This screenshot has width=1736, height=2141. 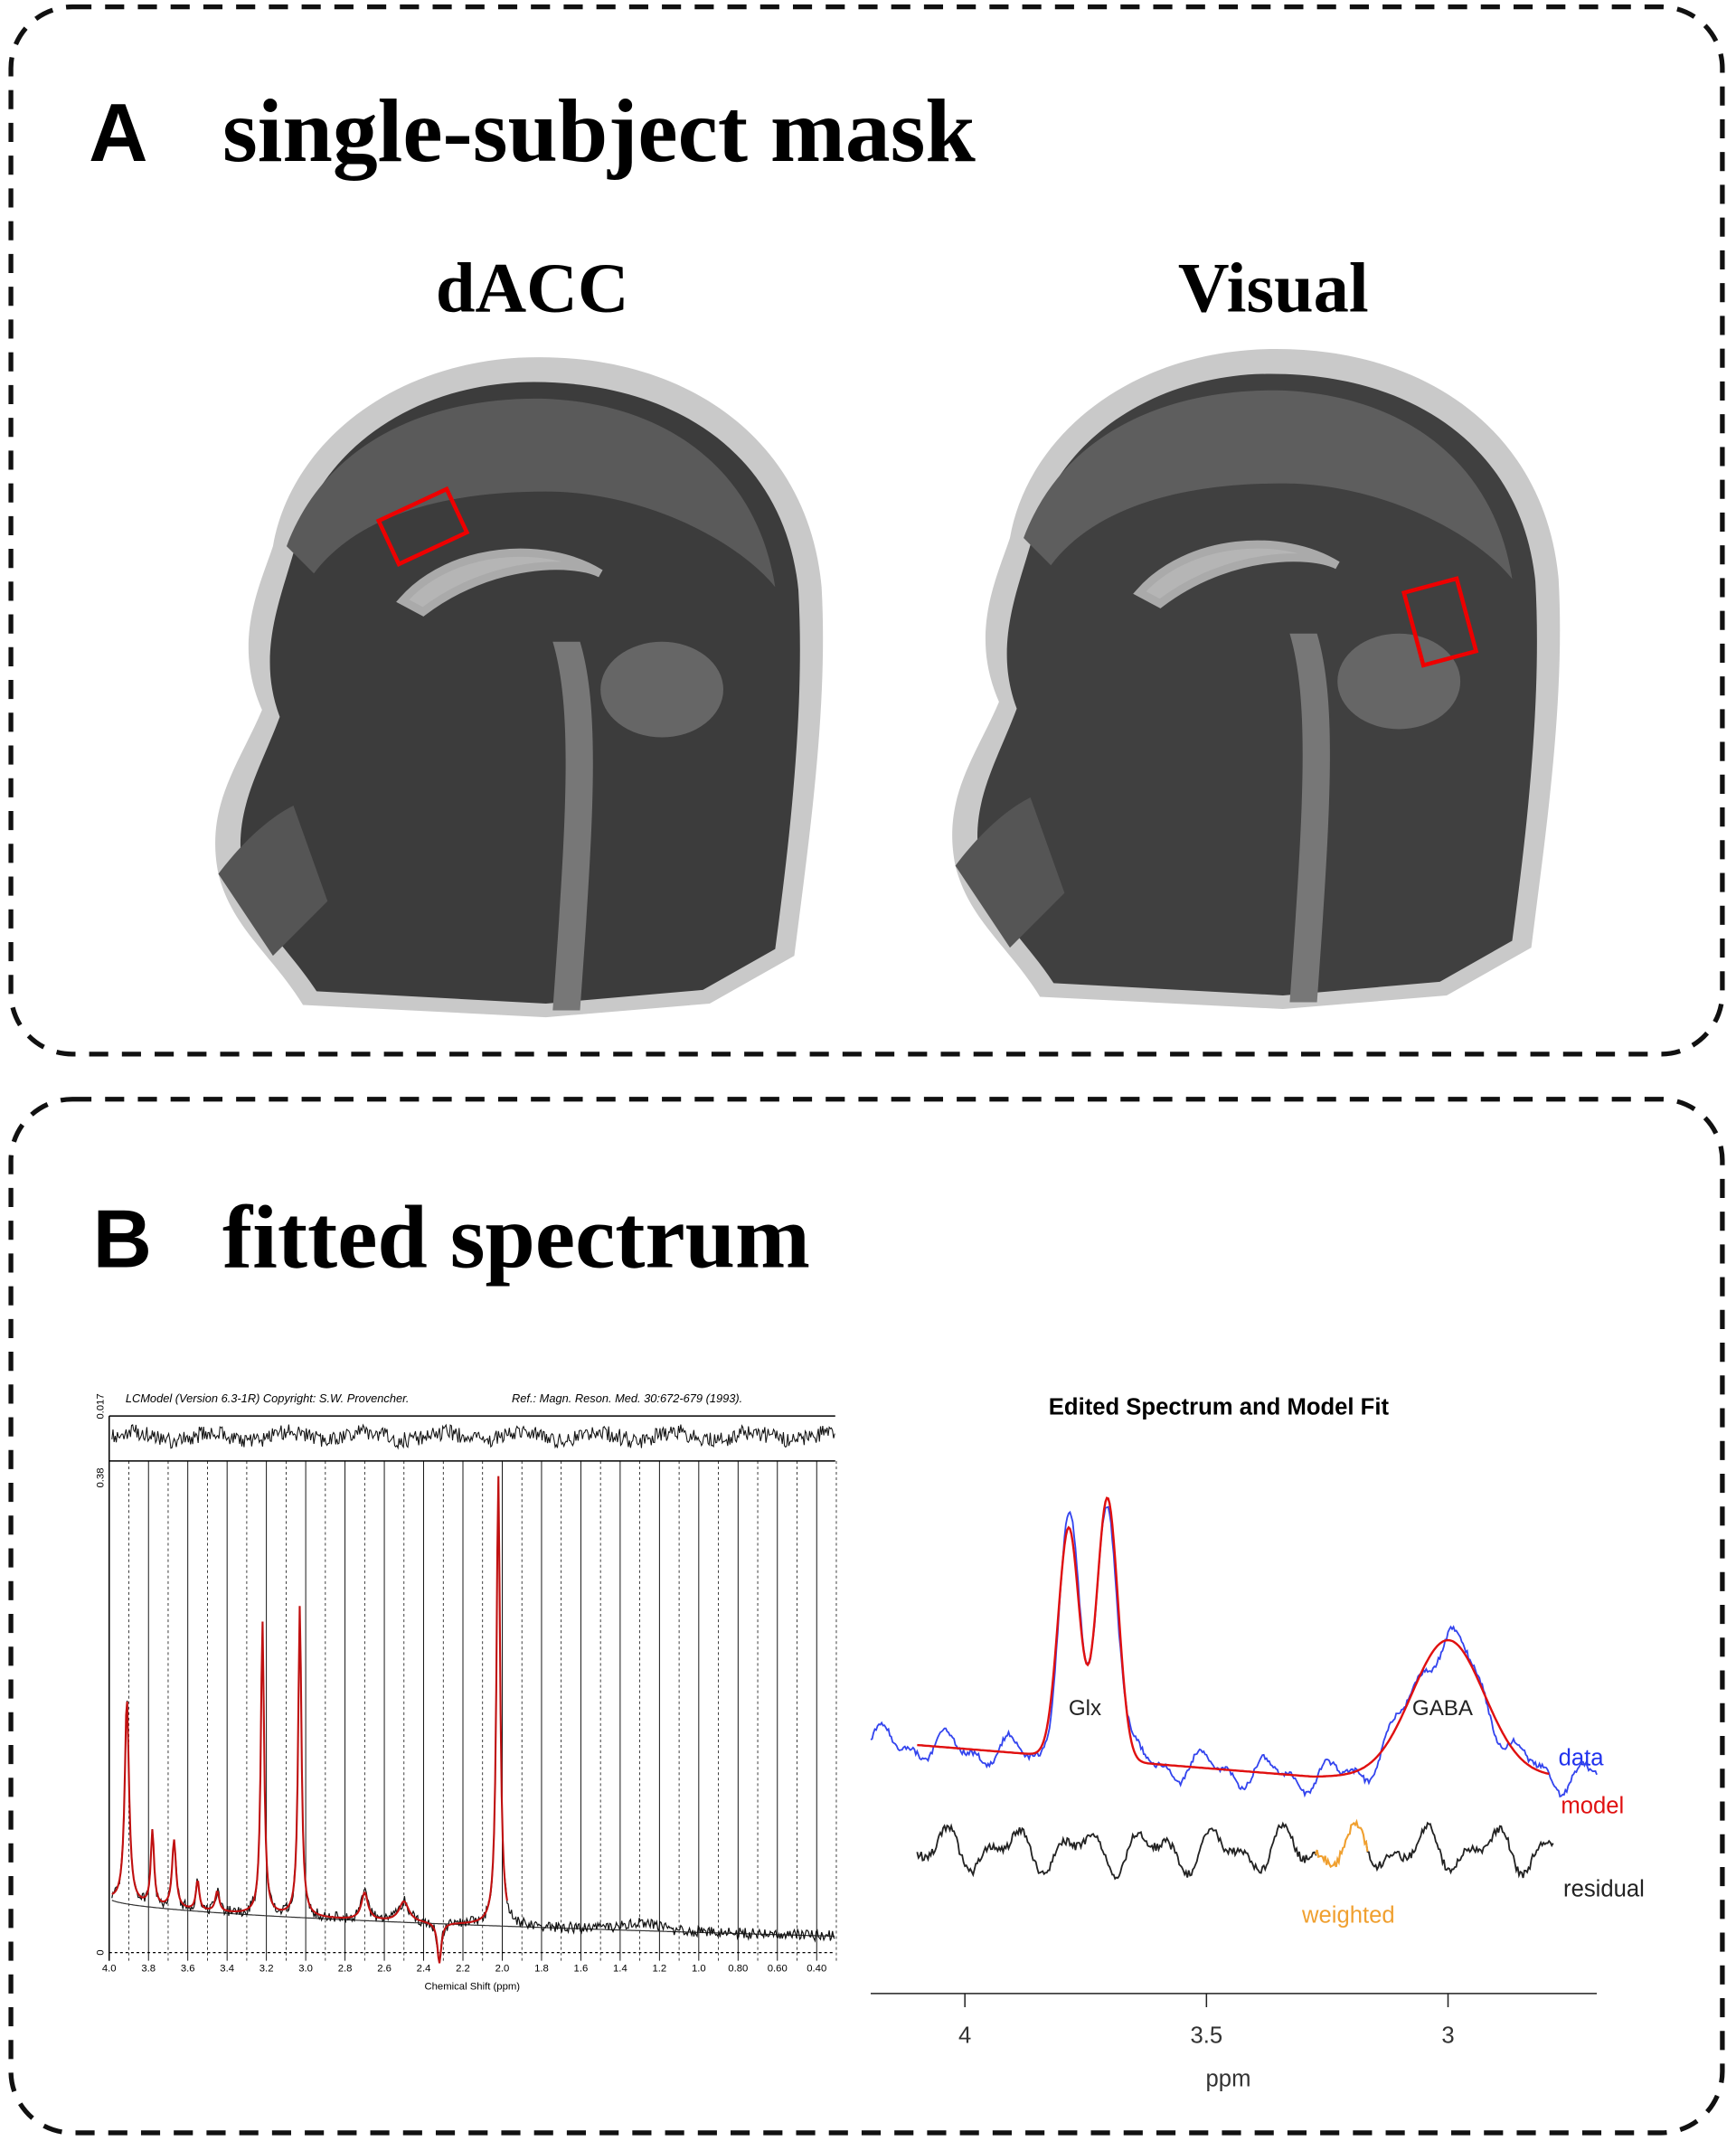 I want to click on y-label: 0.017, so click(x=101, y=1406).